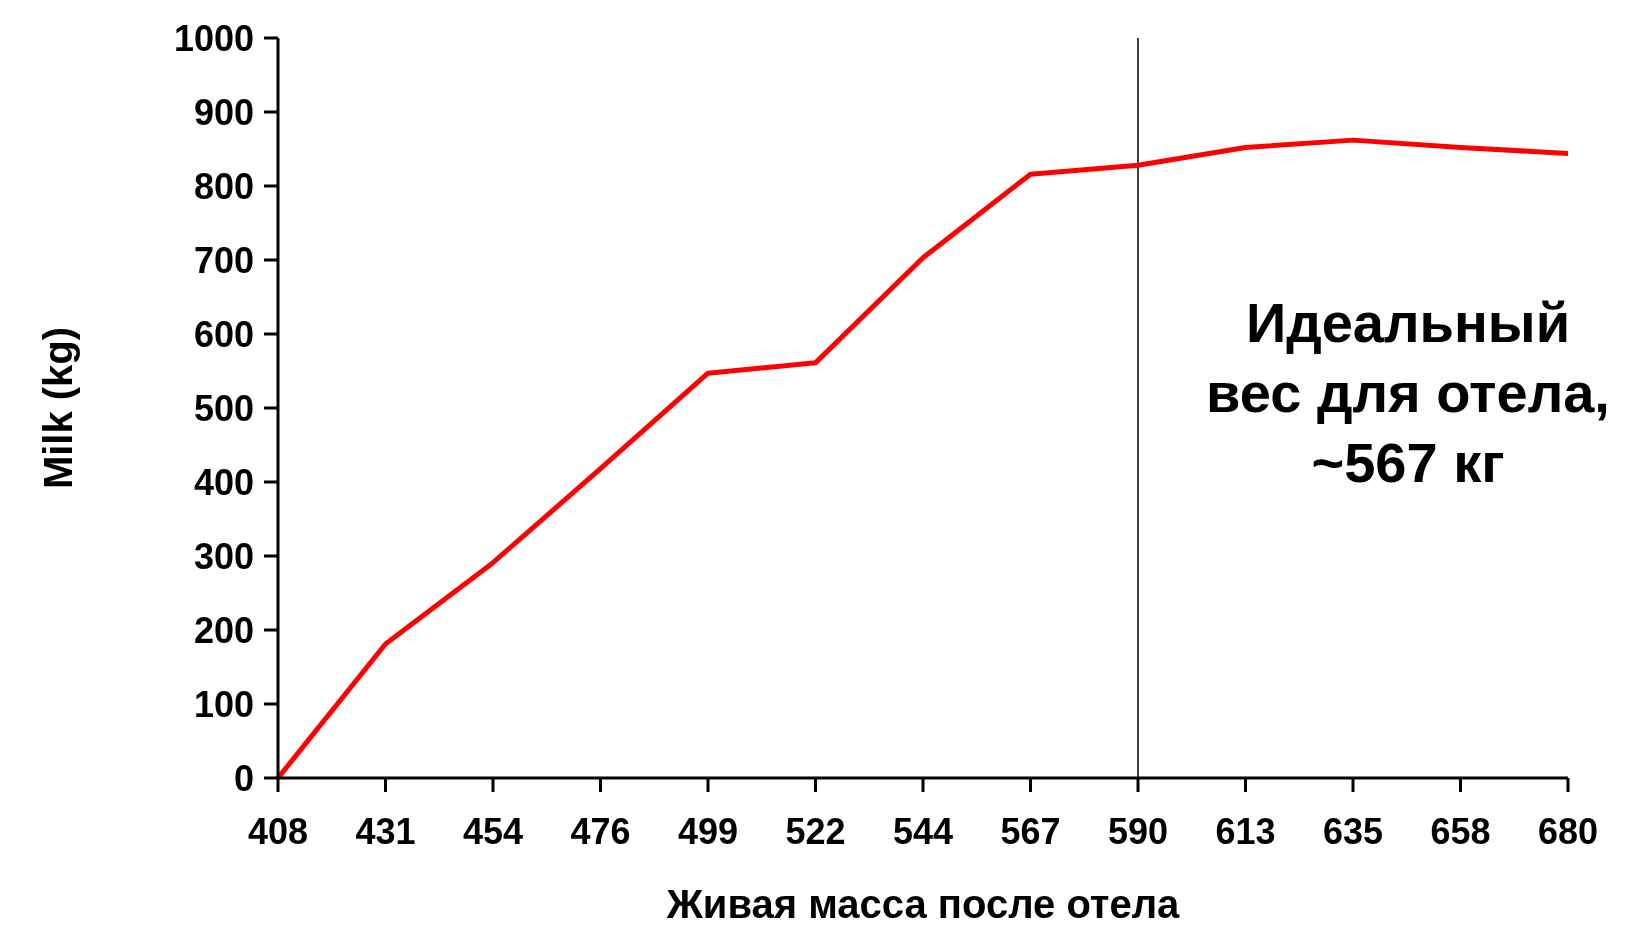  What do you see at coordinates (708, 831) in the screenshot?
I see `x-tick-label: 499` at bounding box center [708, 831].